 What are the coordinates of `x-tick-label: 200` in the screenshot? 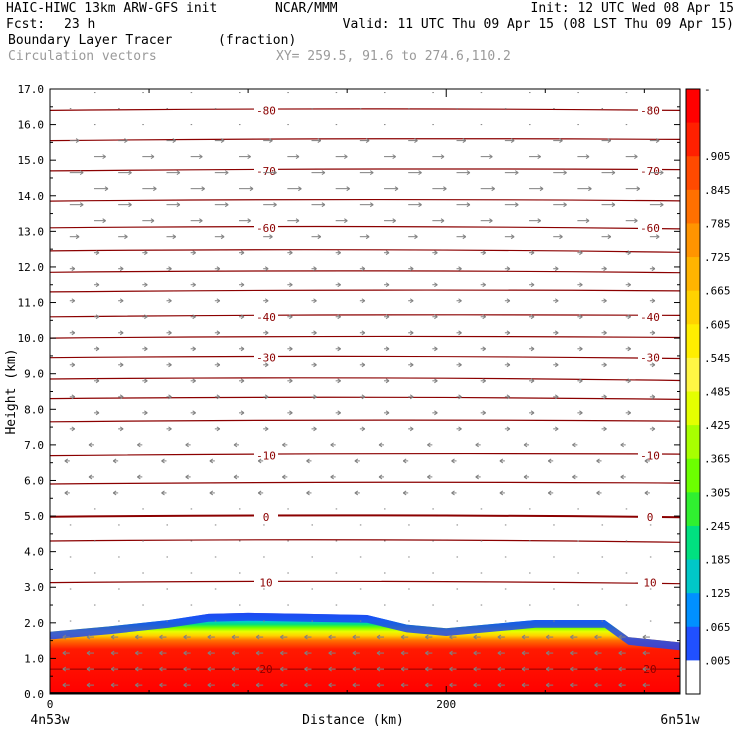 It's located at (446, 704).